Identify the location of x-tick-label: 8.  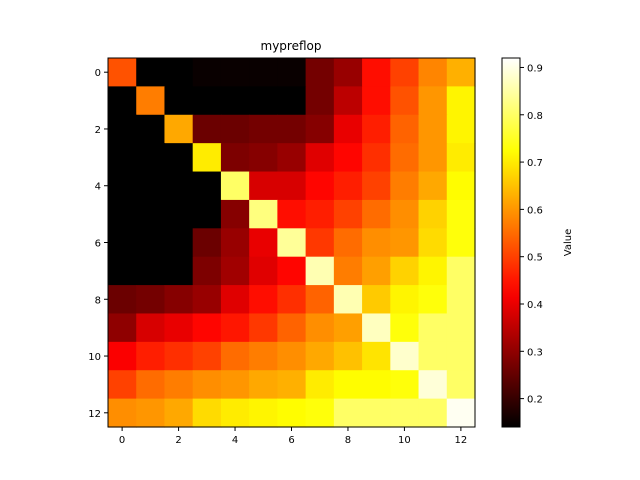
(348, 440).